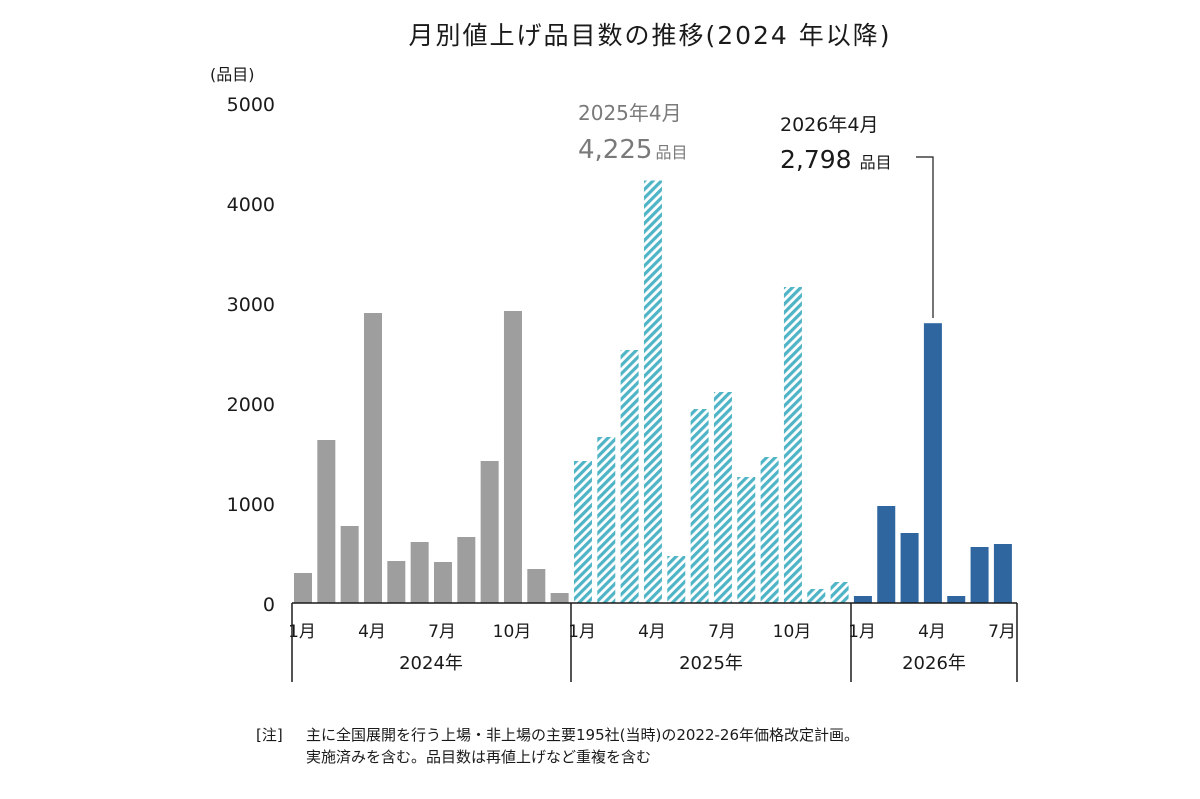  What do you see at coordinates (925, 237) in the screenshot?
I see `callout-2026-leader-line` at bounding box center [925, 237].